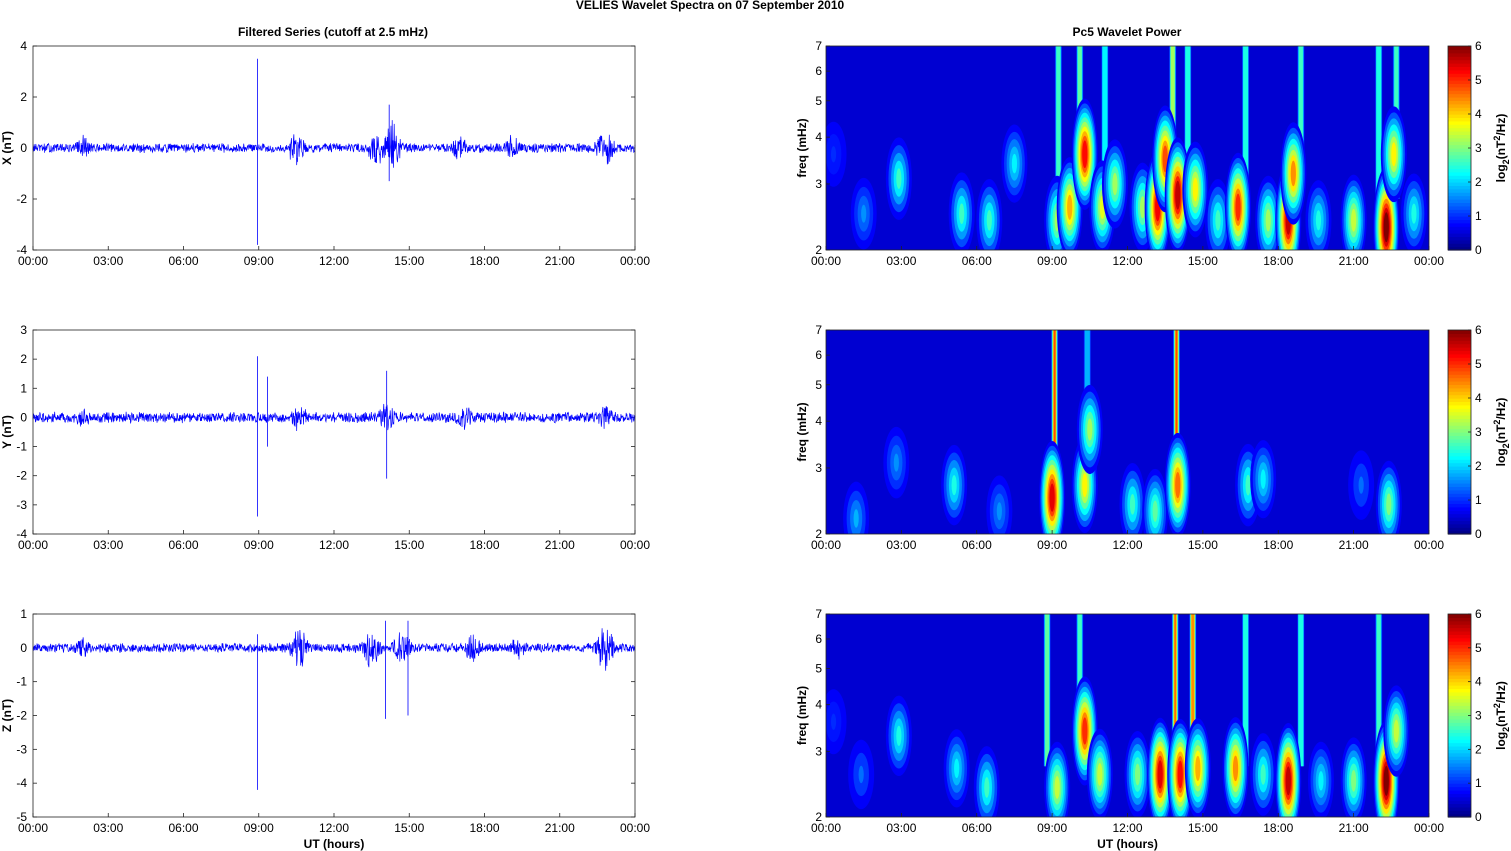 This screenshot has height=851, width=1511. What do you see at coordinates (334, 144) in the screenshot?
I see `x-series-trace` at bounding box center [334, 144].